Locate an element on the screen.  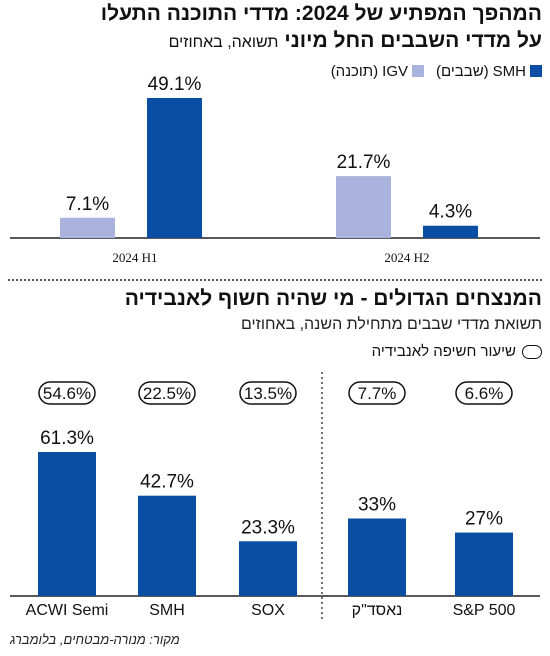
x-tick-2: SMH is located at coordinates (167, 610).